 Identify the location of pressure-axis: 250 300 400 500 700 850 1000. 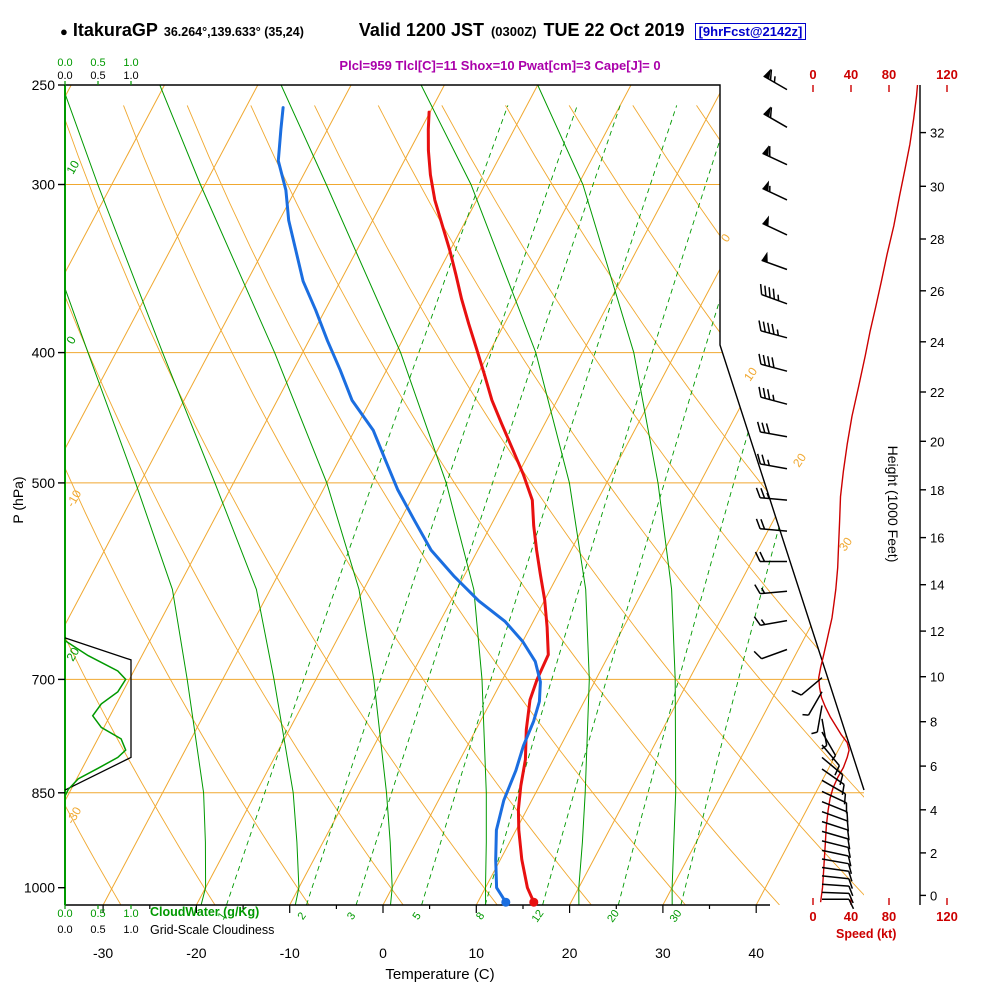
(44, 486).